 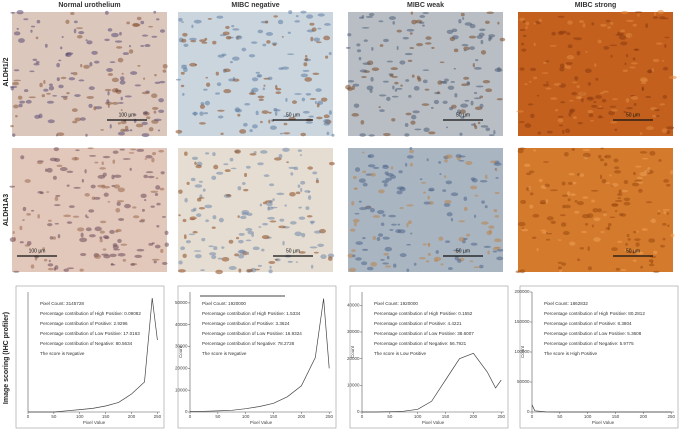 I want to click on scale-bar-label: 50 µm, so click(x=463, y=251).